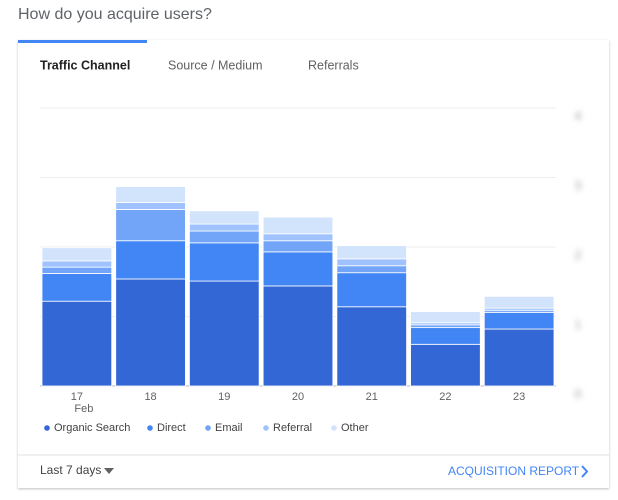  I want to click on dropdown-arrow, so click(109, 471).